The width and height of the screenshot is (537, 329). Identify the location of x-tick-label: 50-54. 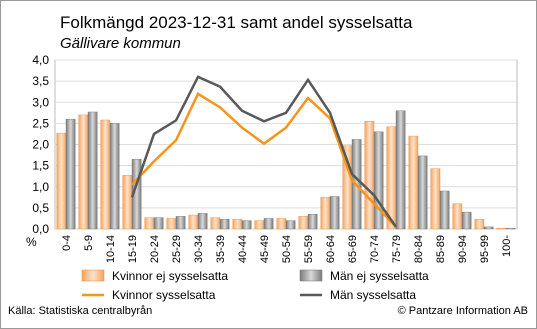
(287, 249).